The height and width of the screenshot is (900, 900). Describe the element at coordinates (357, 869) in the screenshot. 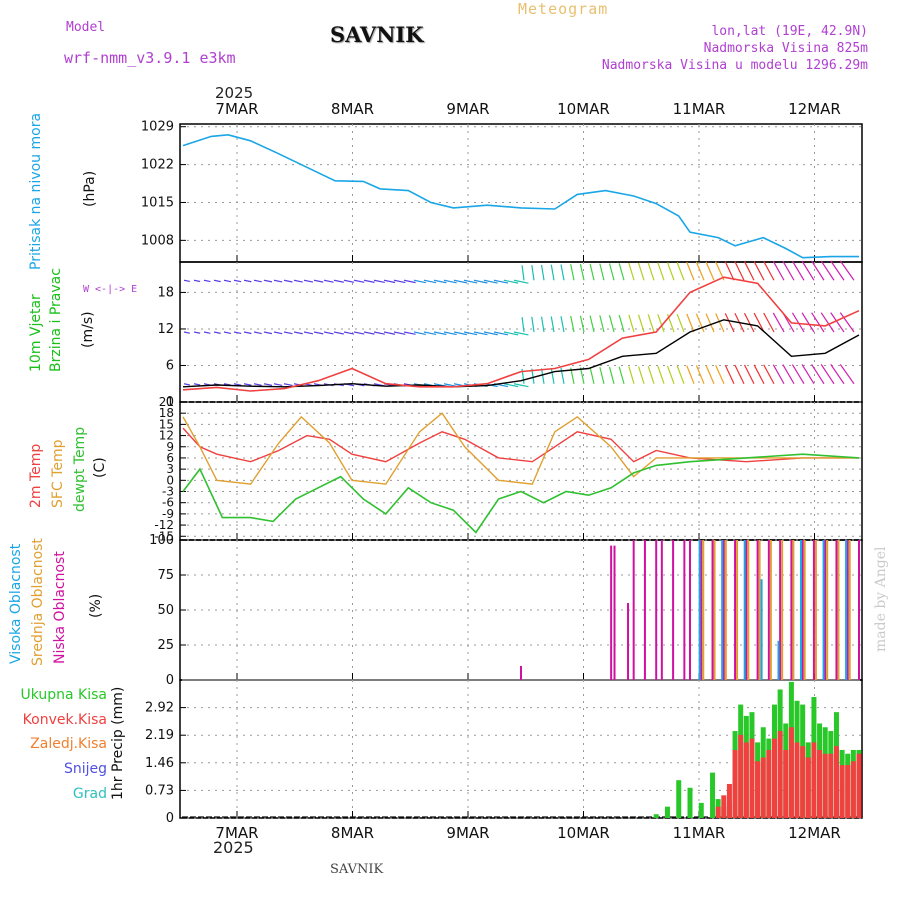

I see `footer-station: SAVNIK` at that location.